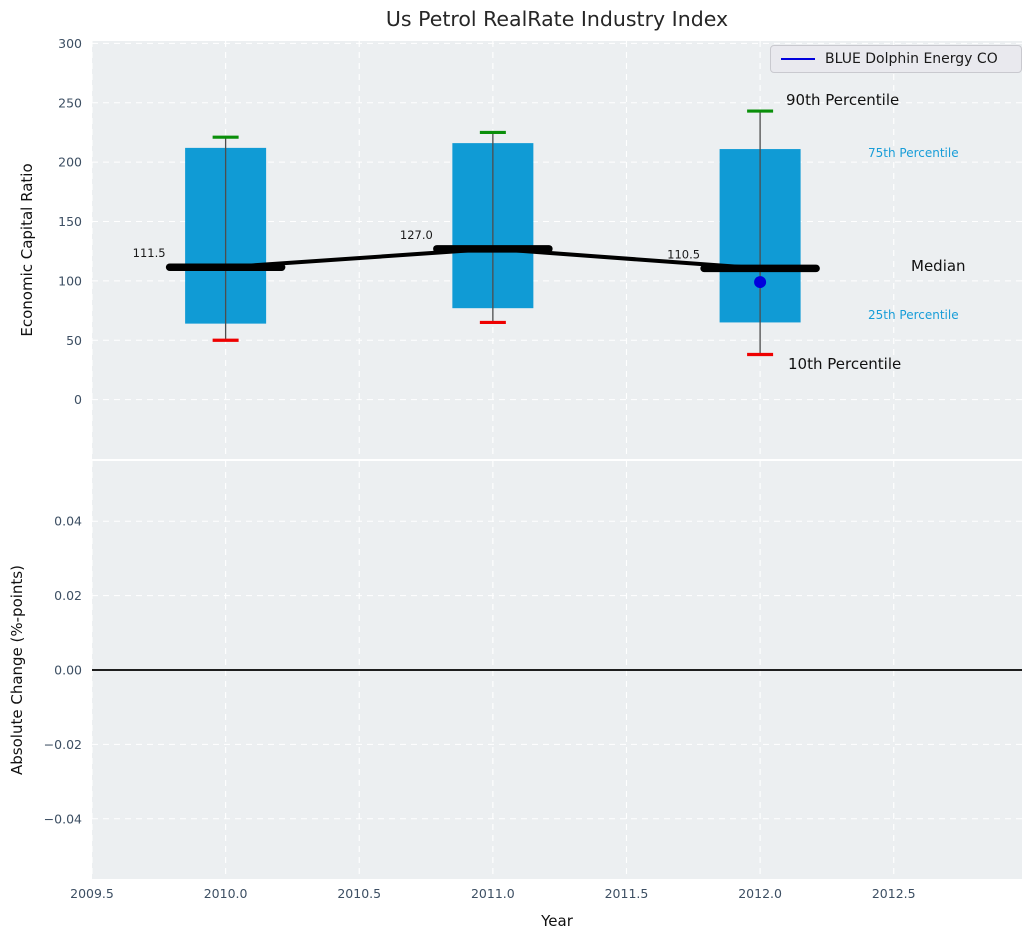 This screenshot has width=1034, height=942. Describe the element at coordinates (74, 340) in the screenshot. I see `y-tick-label: 50` at that location.